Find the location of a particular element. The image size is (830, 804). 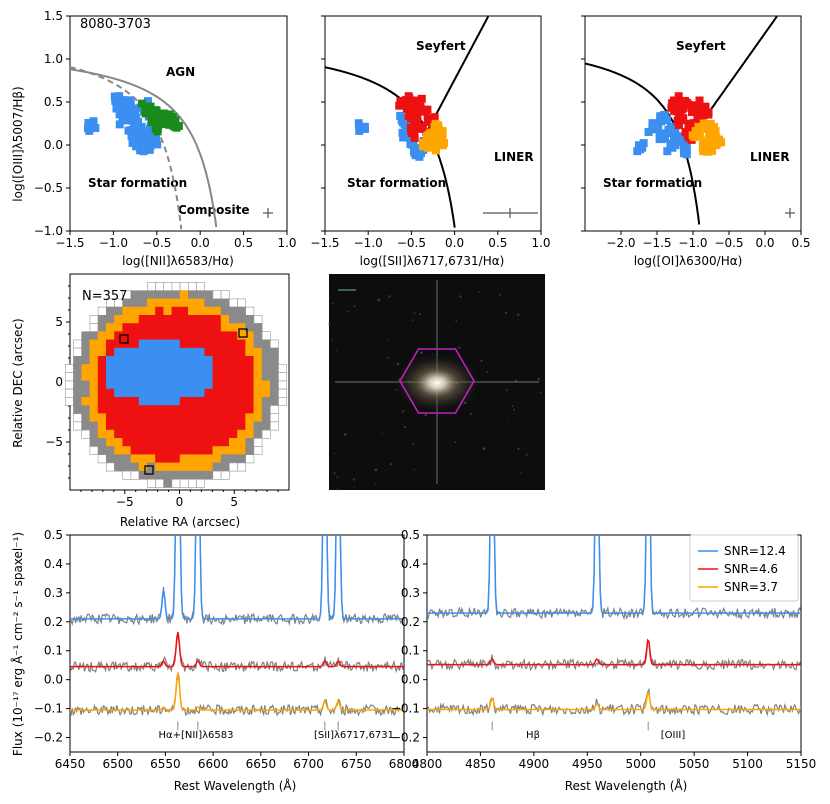

marker-blue-spaxel is located at coordinates (243, 333).